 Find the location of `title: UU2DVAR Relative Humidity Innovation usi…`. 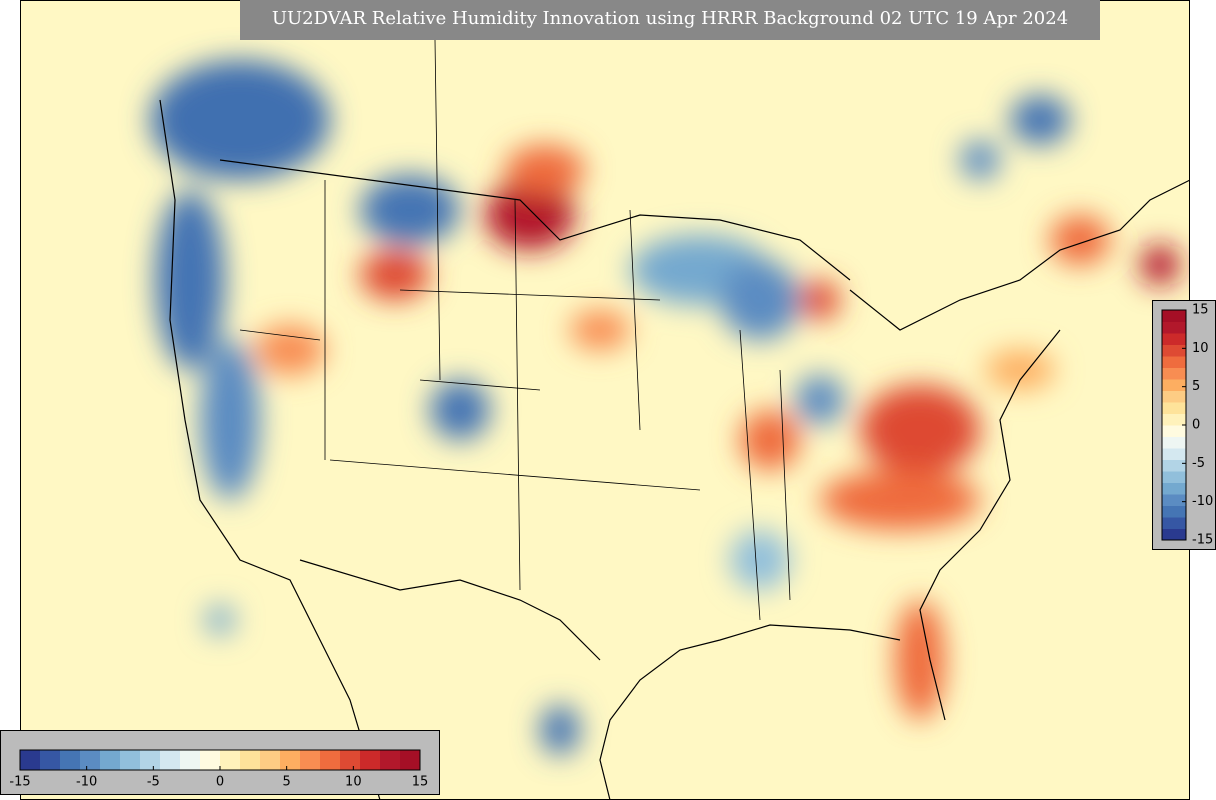

title: UU2DVAR Relative Humidity Innovation usi… is located at coordinates (670, 18).